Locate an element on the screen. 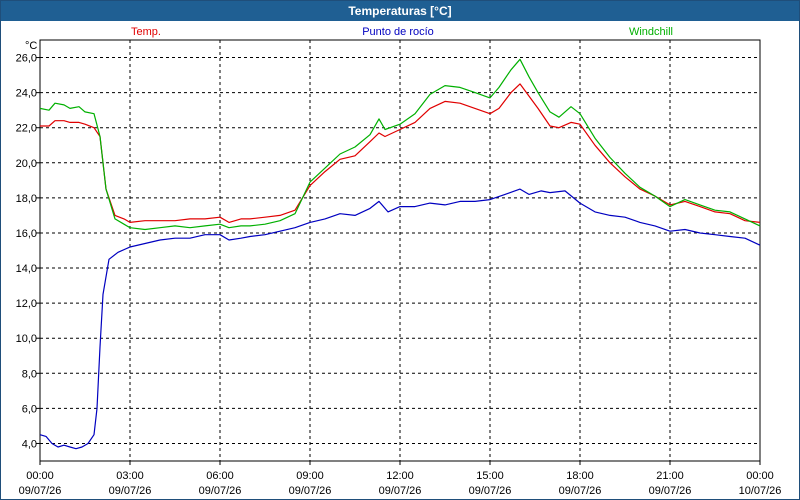  legend-entry: Temp. is located at coordinates (146, 32).